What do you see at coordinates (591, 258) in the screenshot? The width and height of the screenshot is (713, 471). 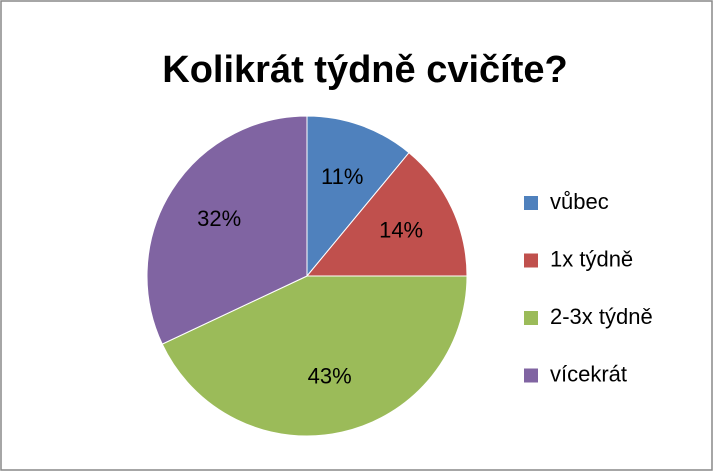 I see `legend-label: 1x týdně` at bounding box center [591, 258].